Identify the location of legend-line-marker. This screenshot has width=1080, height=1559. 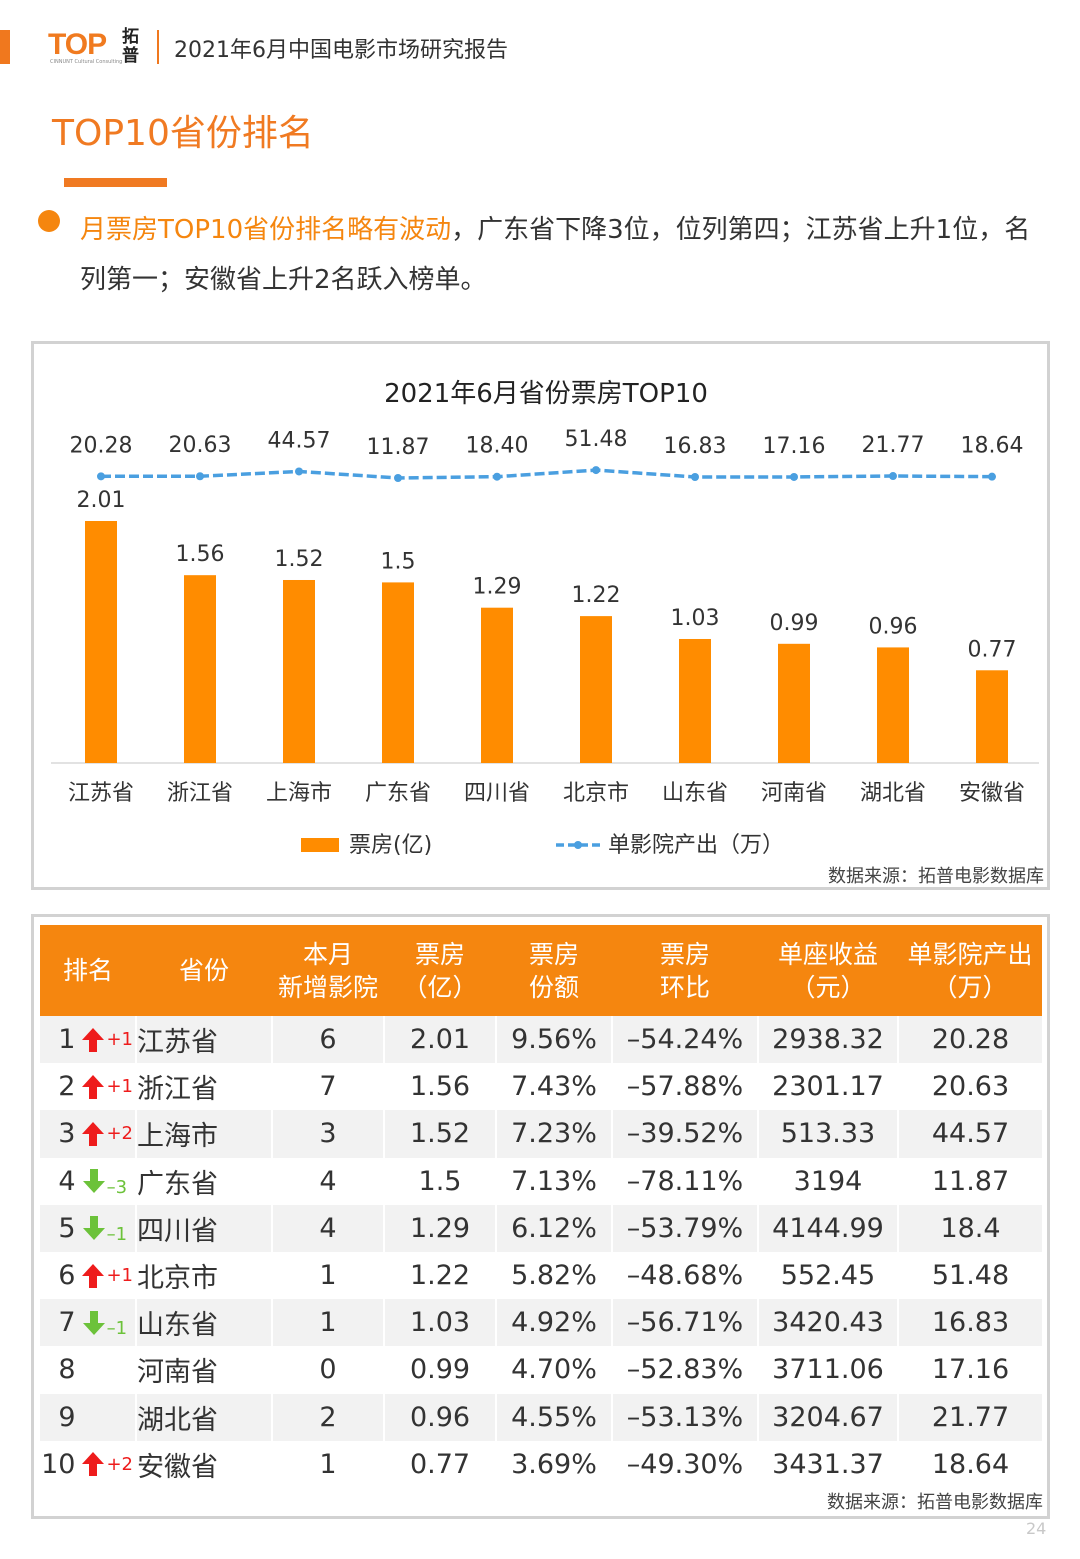
(578, 845).